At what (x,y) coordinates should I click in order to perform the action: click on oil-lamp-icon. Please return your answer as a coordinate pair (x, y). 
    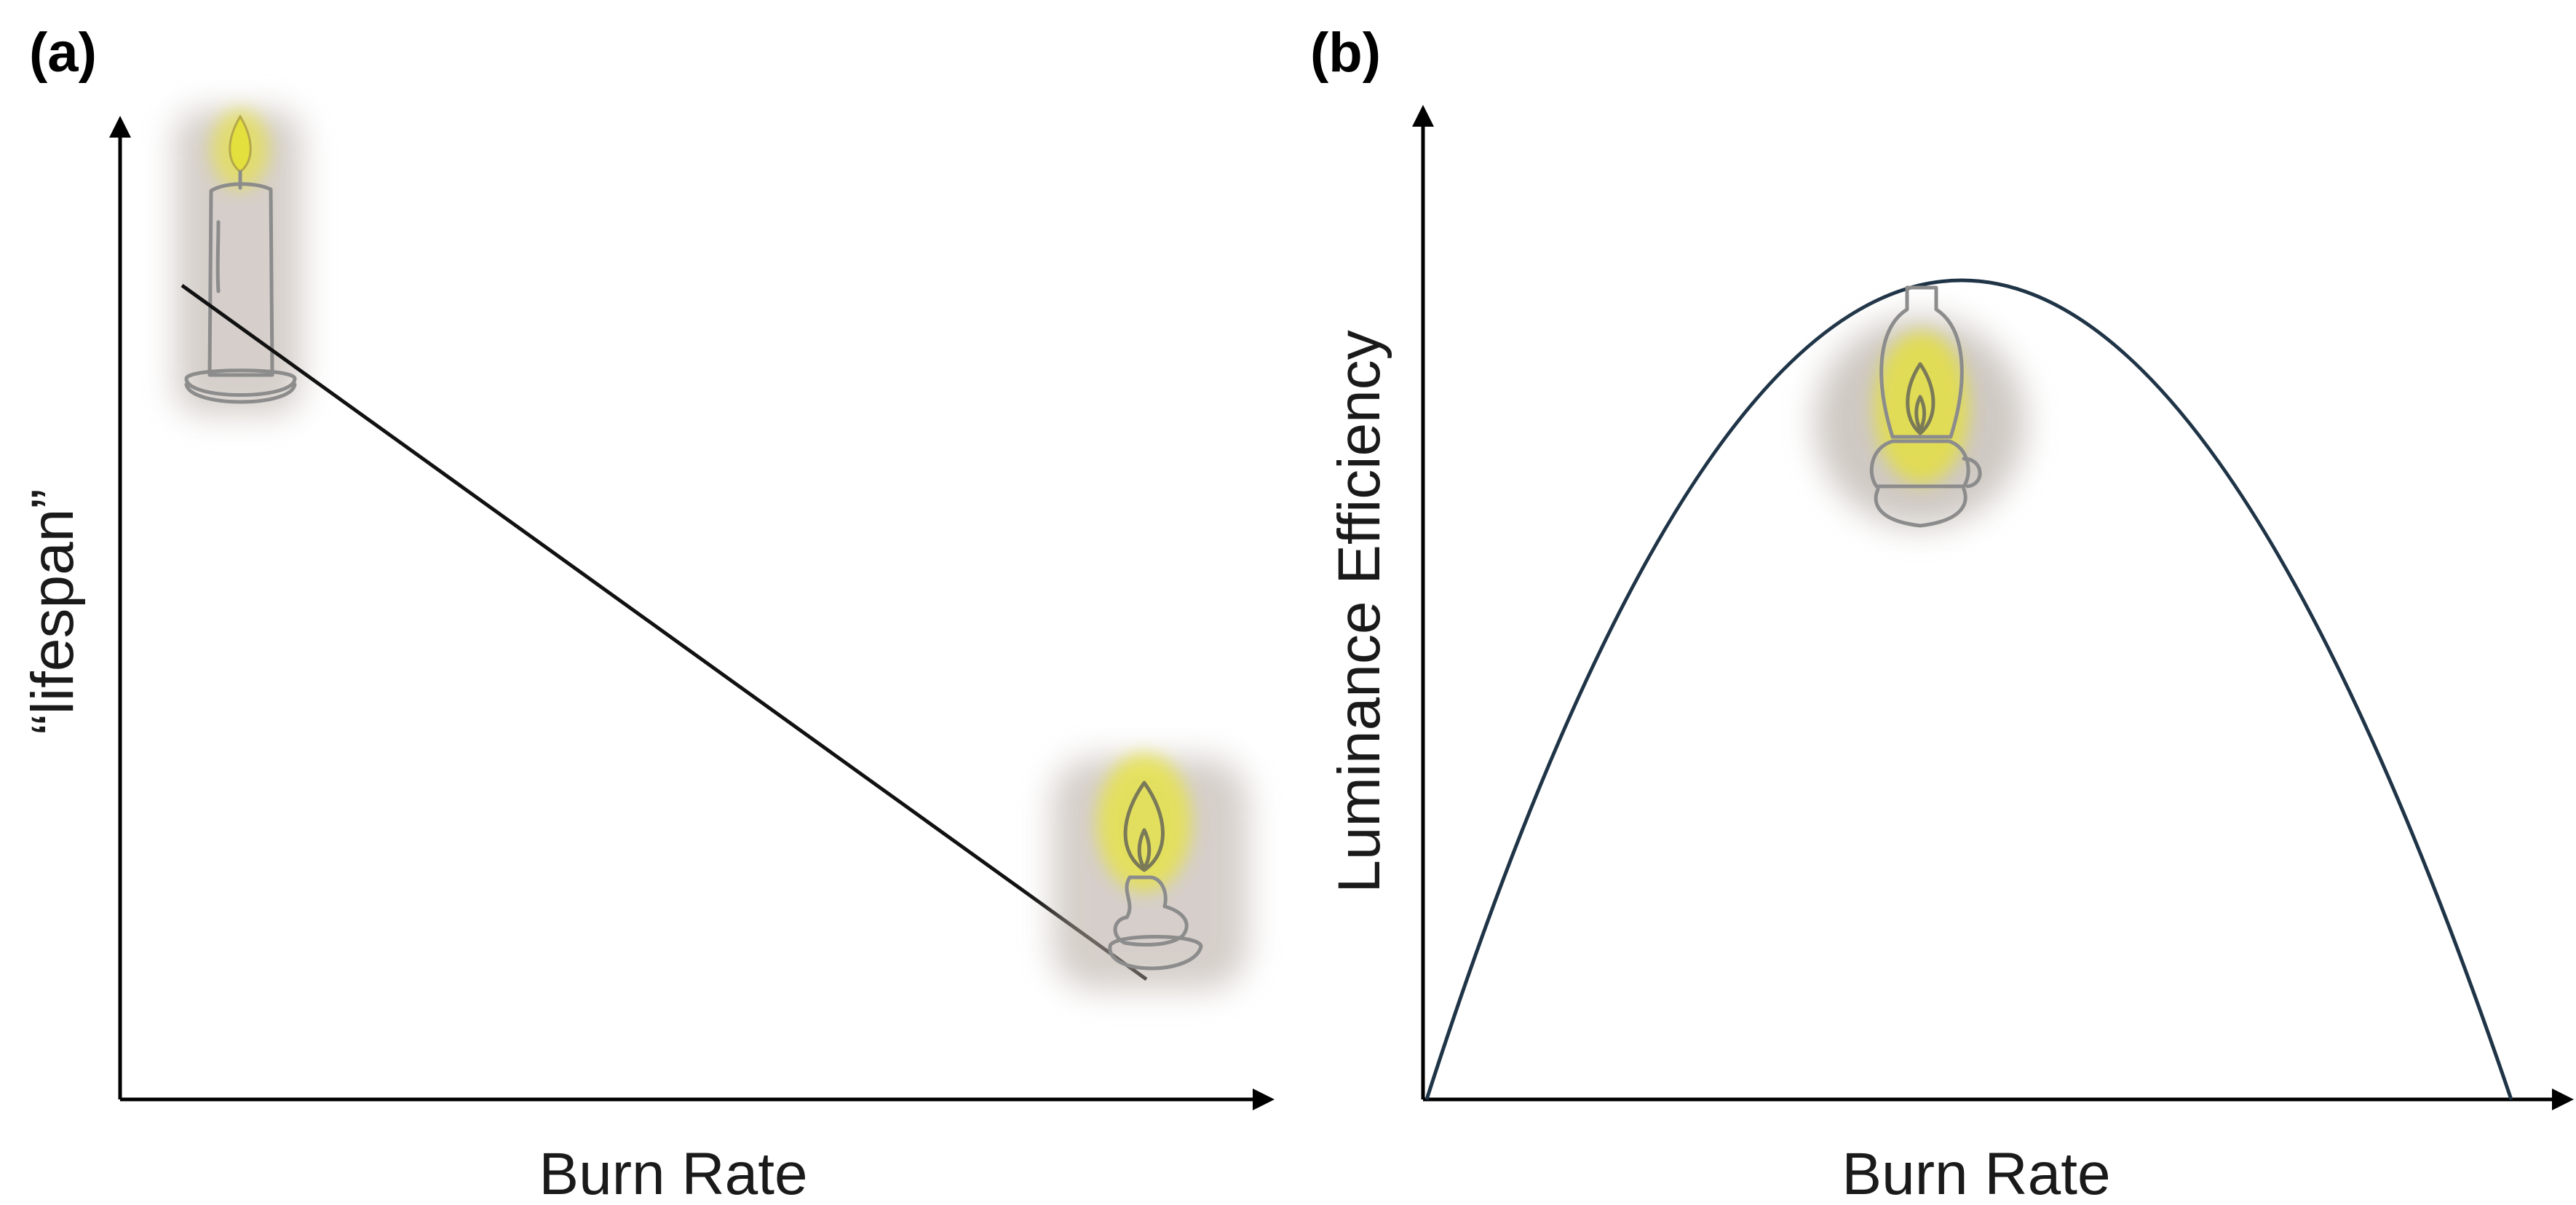
    Looking at the image, I should click on (1920, 406).